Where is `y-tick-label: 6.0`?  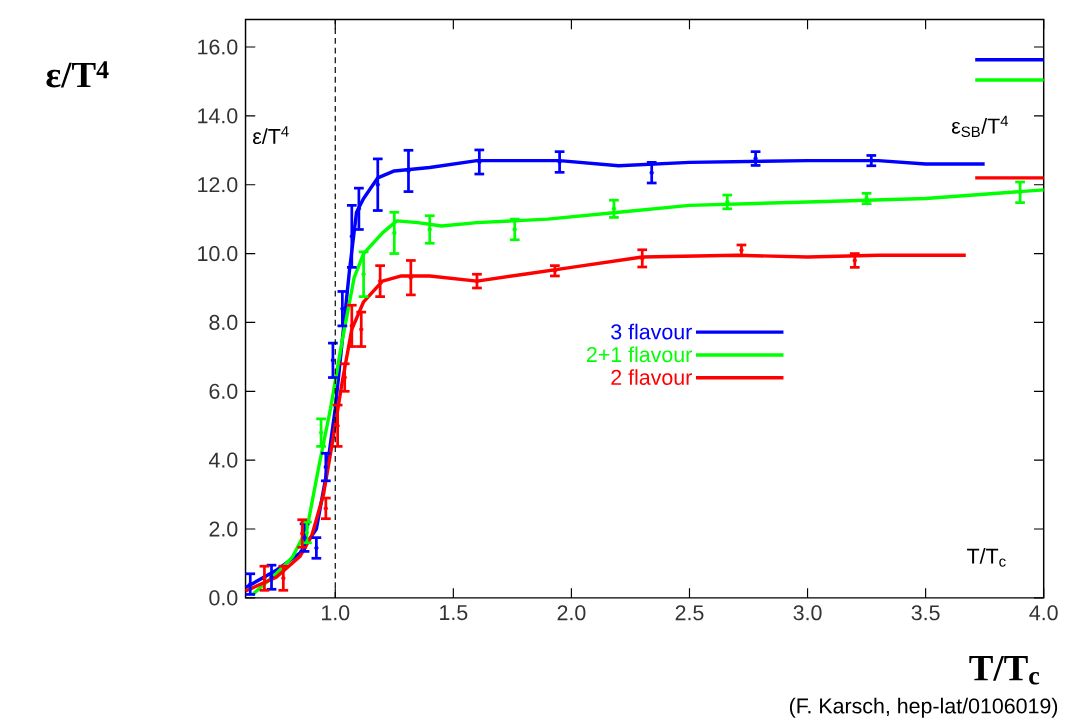 y-tick-label: 6.0 is located at coordinates (223, 391).